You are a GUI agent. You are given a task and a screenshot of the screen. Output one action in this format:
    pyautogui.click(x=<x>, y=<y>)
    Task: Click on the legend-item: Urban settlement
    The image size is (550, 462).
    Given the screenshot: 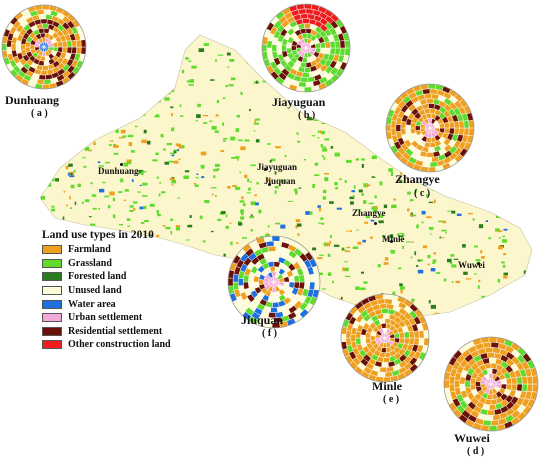 What is the action you would take?
    pyautogui.click(x=137, y=318)
    